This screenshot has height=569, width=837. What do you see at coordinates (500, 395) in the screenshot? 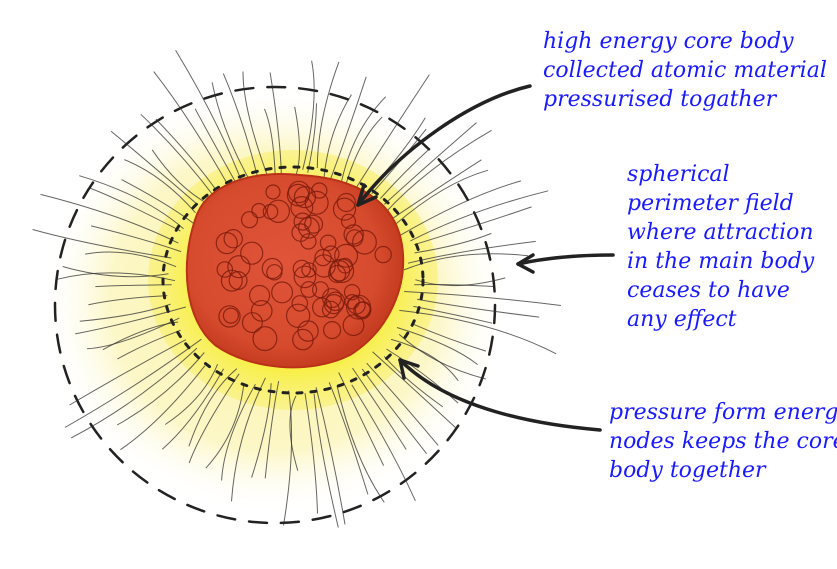
I see `arrow-to-node-ring` at bounding box center [500, 395].